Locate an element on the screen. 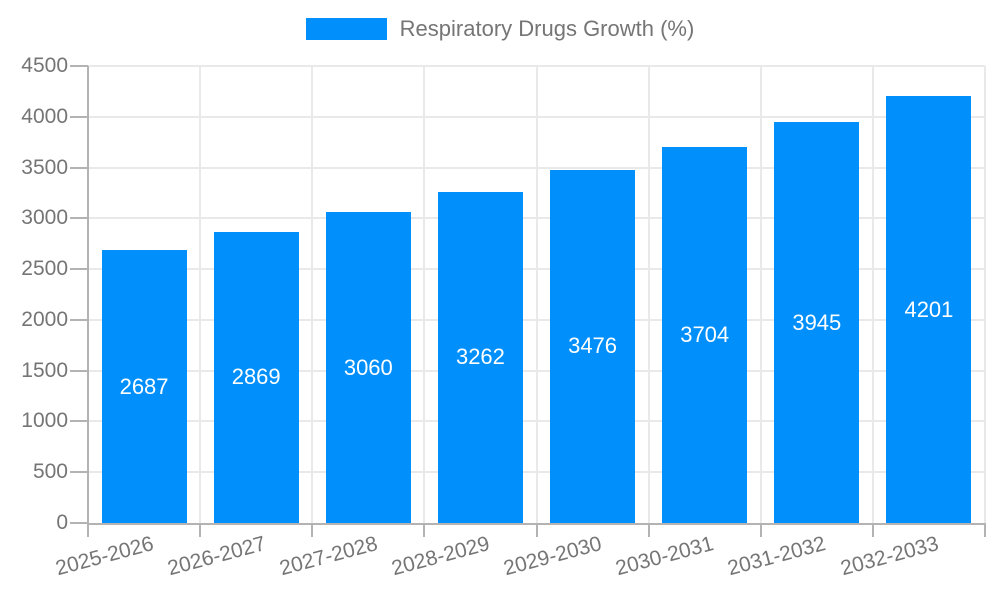  y-tick-label: 4000 is located at coordinates (44, 116).